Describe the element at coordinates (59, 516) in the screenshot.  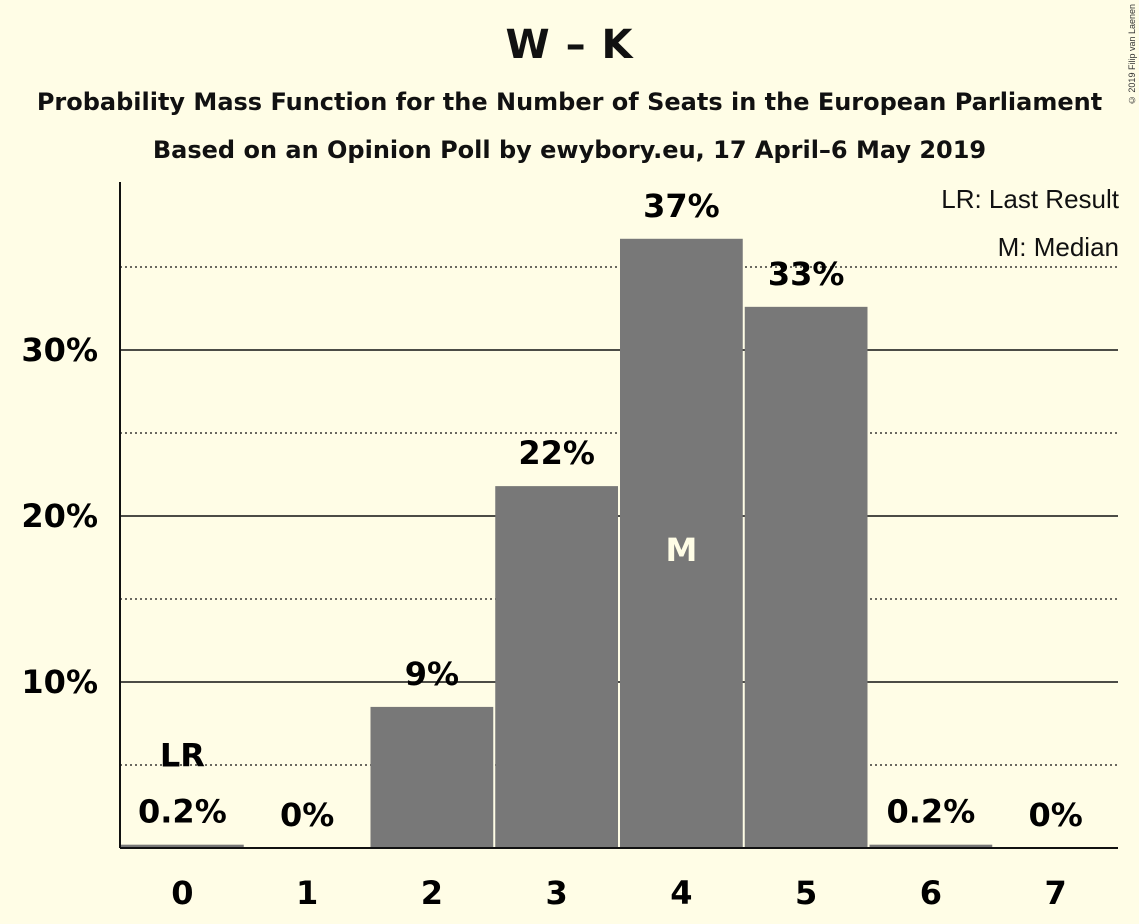
I see `y-tick-label: 20%` at that location.